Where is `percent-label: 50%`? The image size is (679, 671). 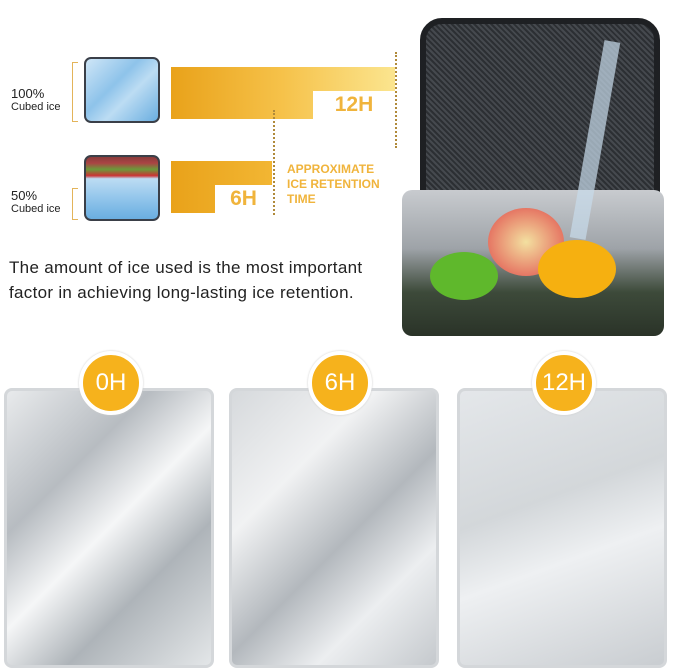
percent-label: 50% is located at coordinates (24, 195).